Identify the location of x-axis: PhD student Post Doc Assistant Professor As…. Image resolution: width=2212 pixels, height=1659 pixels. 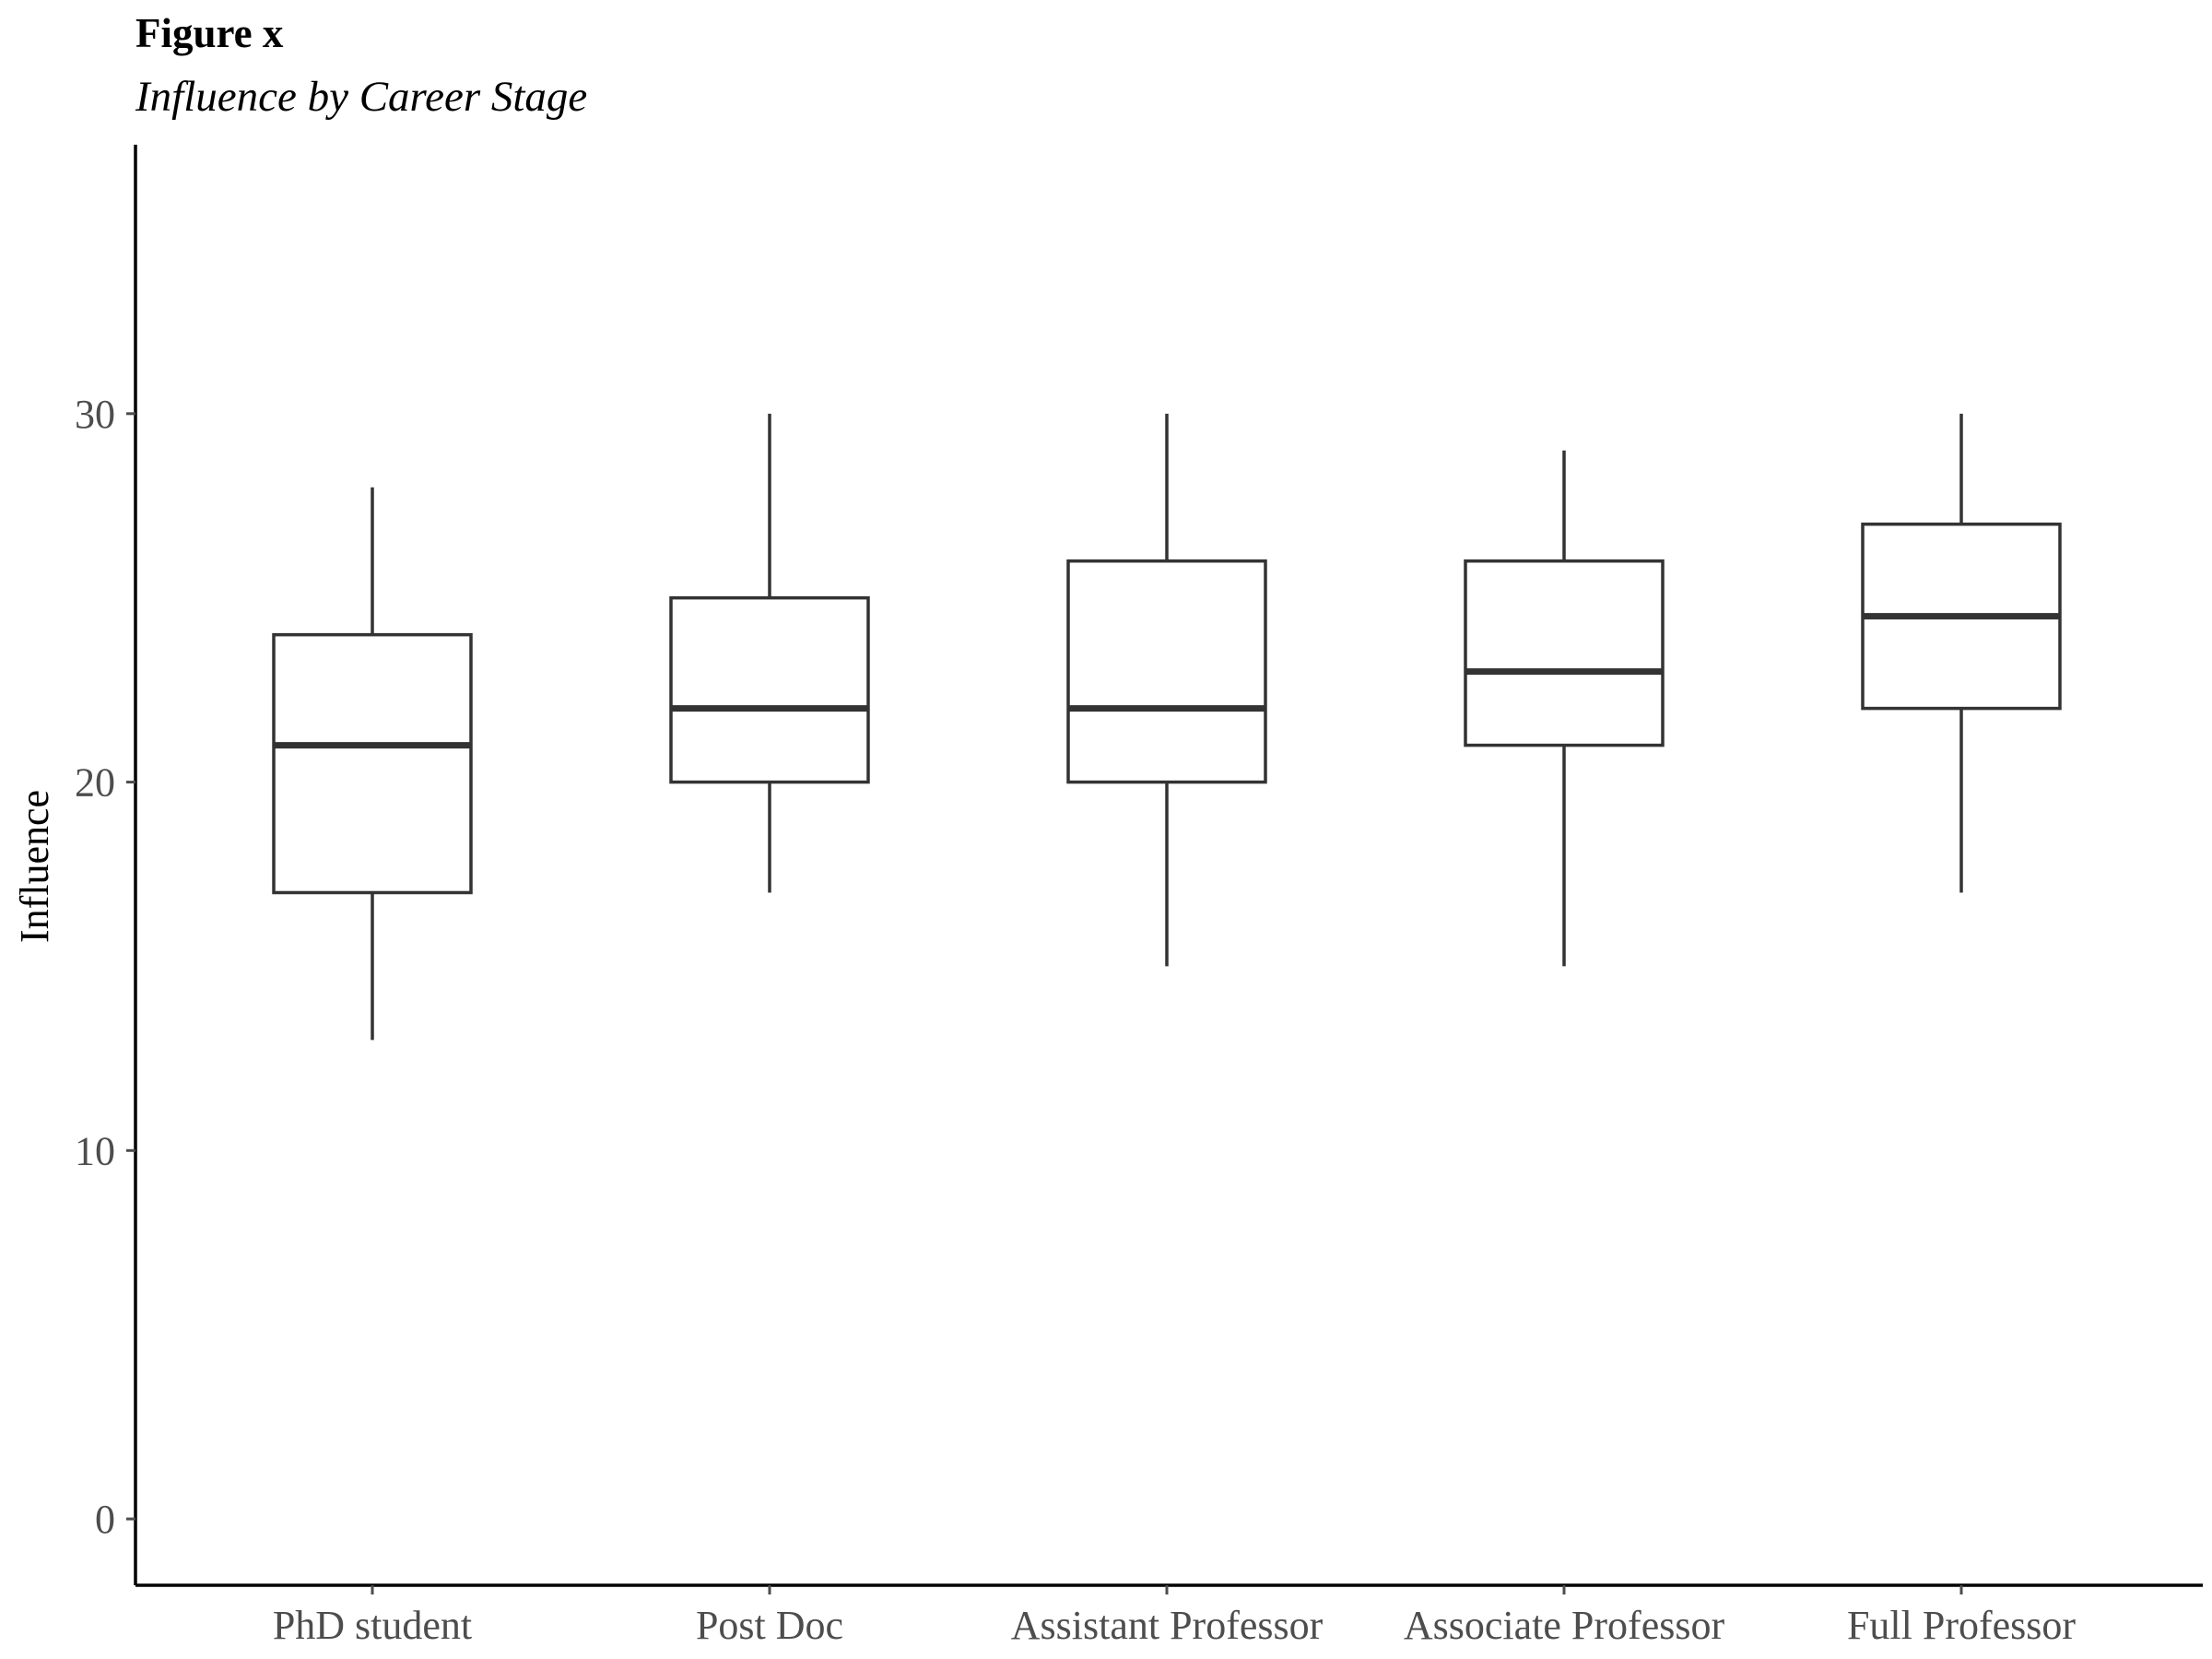
(1169, 1615).